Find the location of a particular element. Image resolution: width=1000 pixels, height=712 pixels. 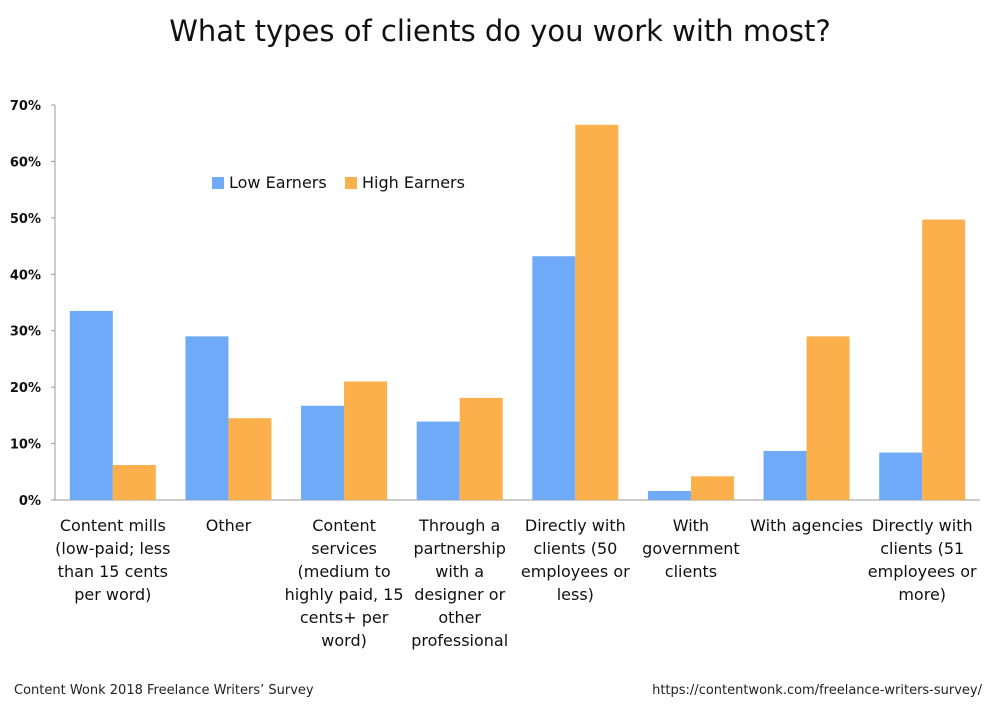

y-tick-label: 10% is located at coordinates (25, 445).